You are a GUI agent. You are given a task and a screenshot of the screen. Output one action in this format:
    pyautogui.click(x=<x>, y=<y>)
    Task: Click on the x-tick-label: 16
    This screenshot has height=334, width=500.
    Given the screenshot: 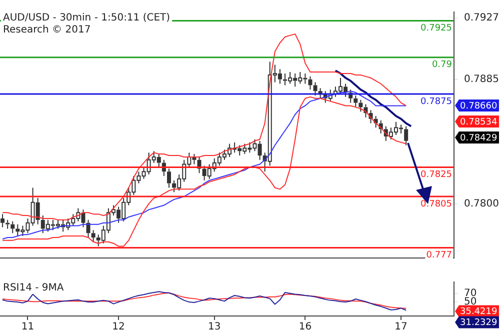 What is the action you would take?
    pyautogui.click(x=305, y=327)
    